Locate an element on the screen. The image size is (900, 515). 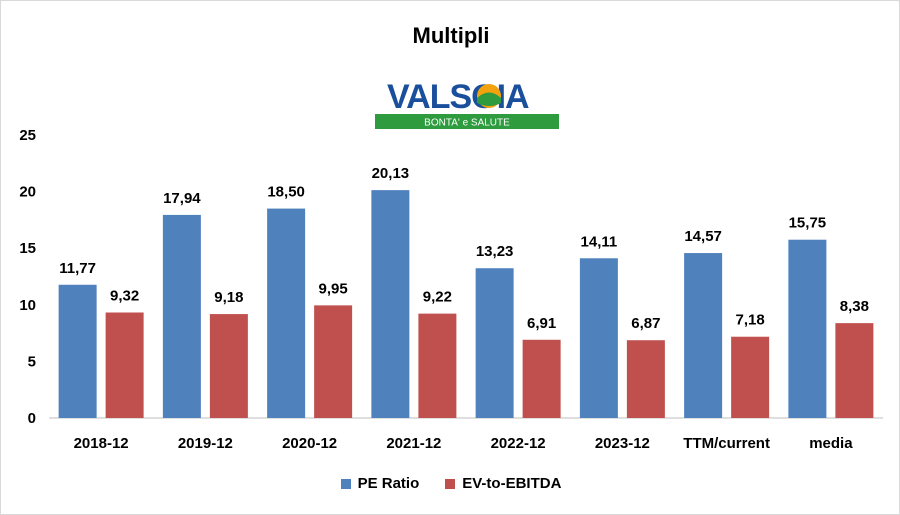
data-label: 11,77 is located at coordinates (77, 268).